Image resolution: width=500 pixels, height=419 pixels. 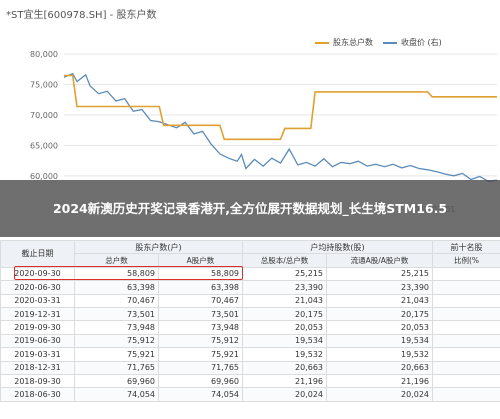 I want to click on legend-item-holders: 股东总户数, so click(x=344, y=42).